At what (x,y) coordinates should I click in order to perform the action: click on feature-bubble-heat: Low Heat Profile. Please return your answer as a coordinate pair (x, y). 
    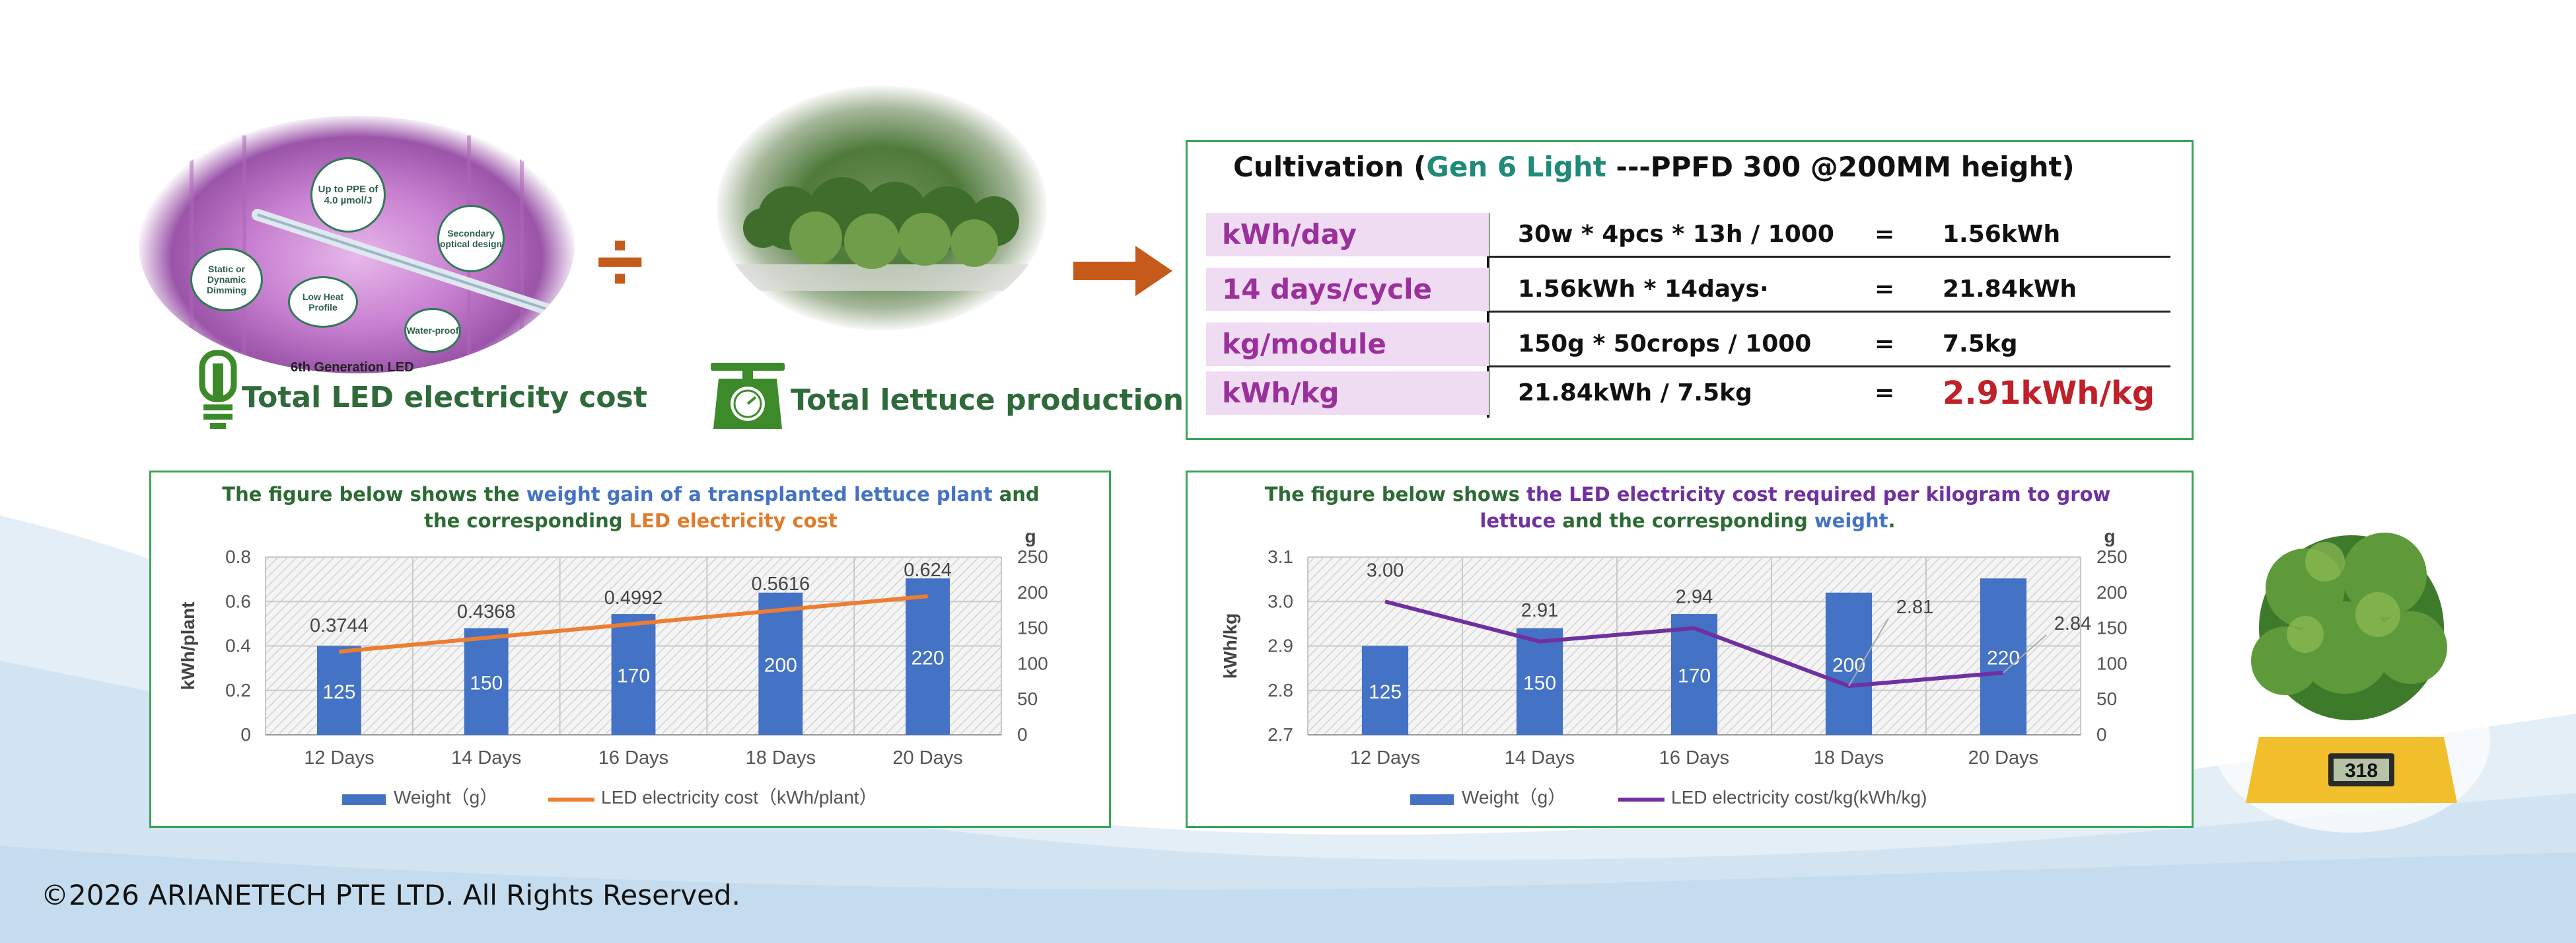
    Looking at the image, I should click on (323, 302).